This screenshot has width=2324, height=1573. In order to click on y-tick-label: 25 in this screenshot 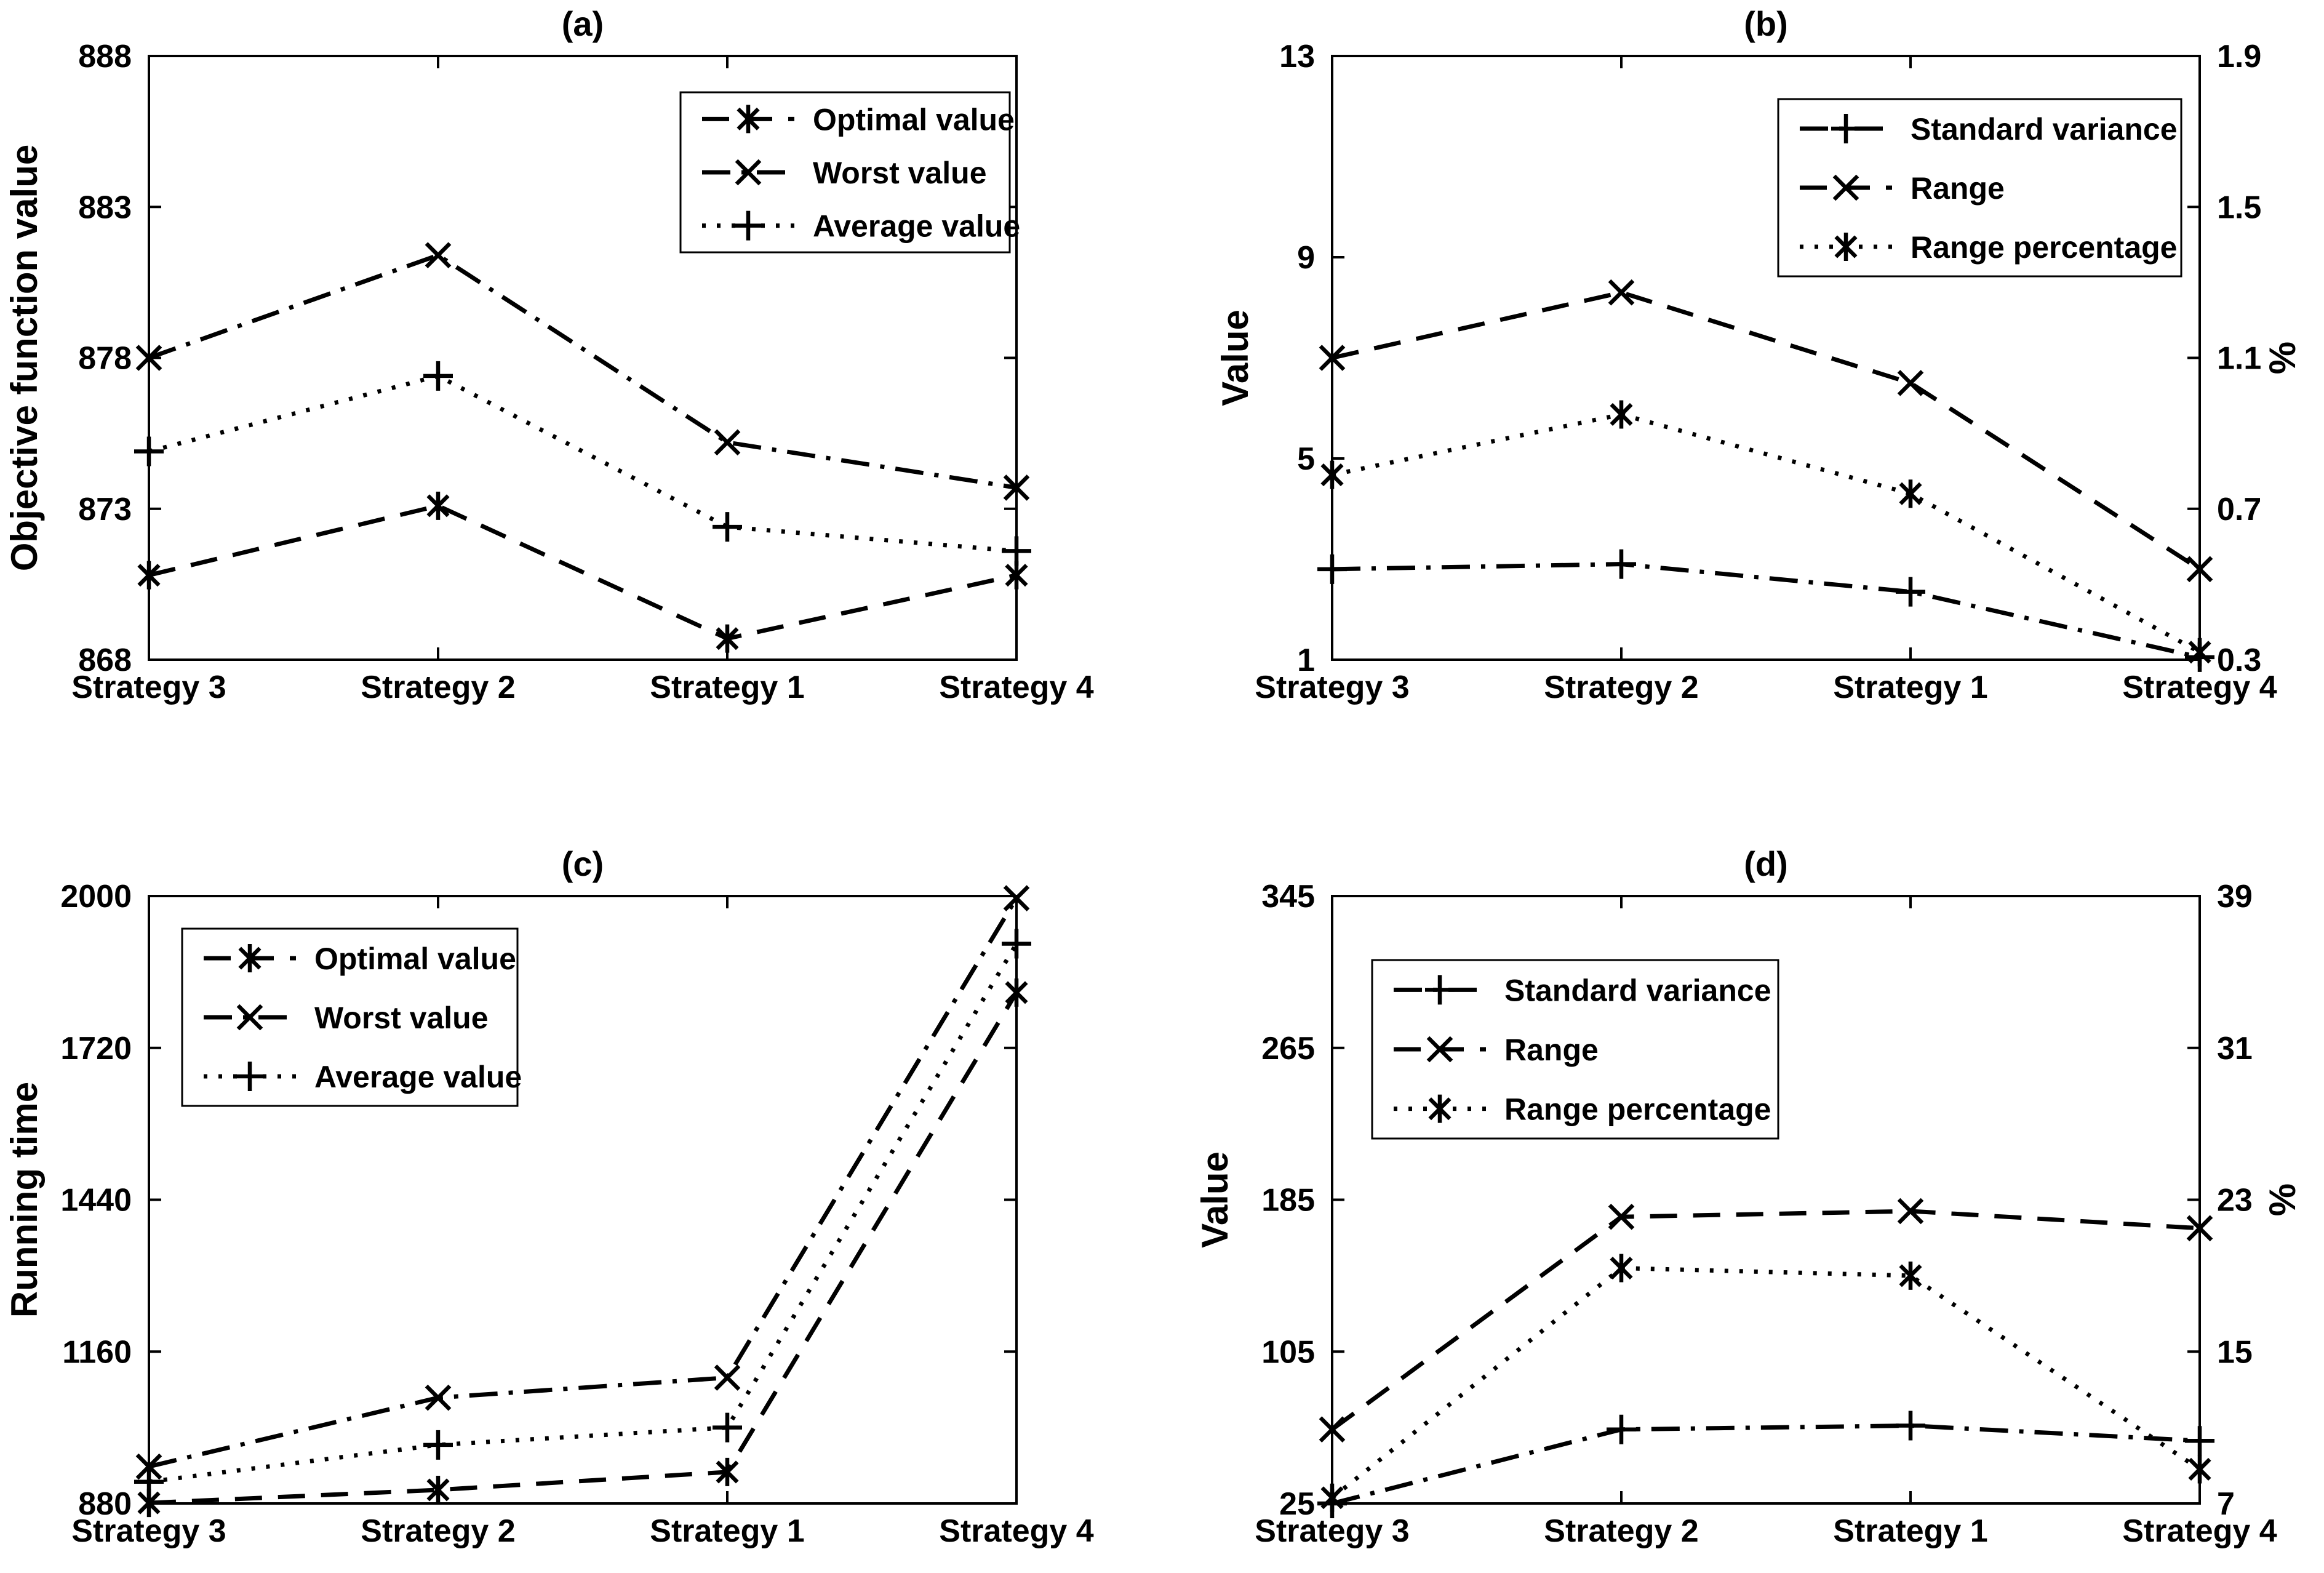, I will do `click(1297, 1504)`.